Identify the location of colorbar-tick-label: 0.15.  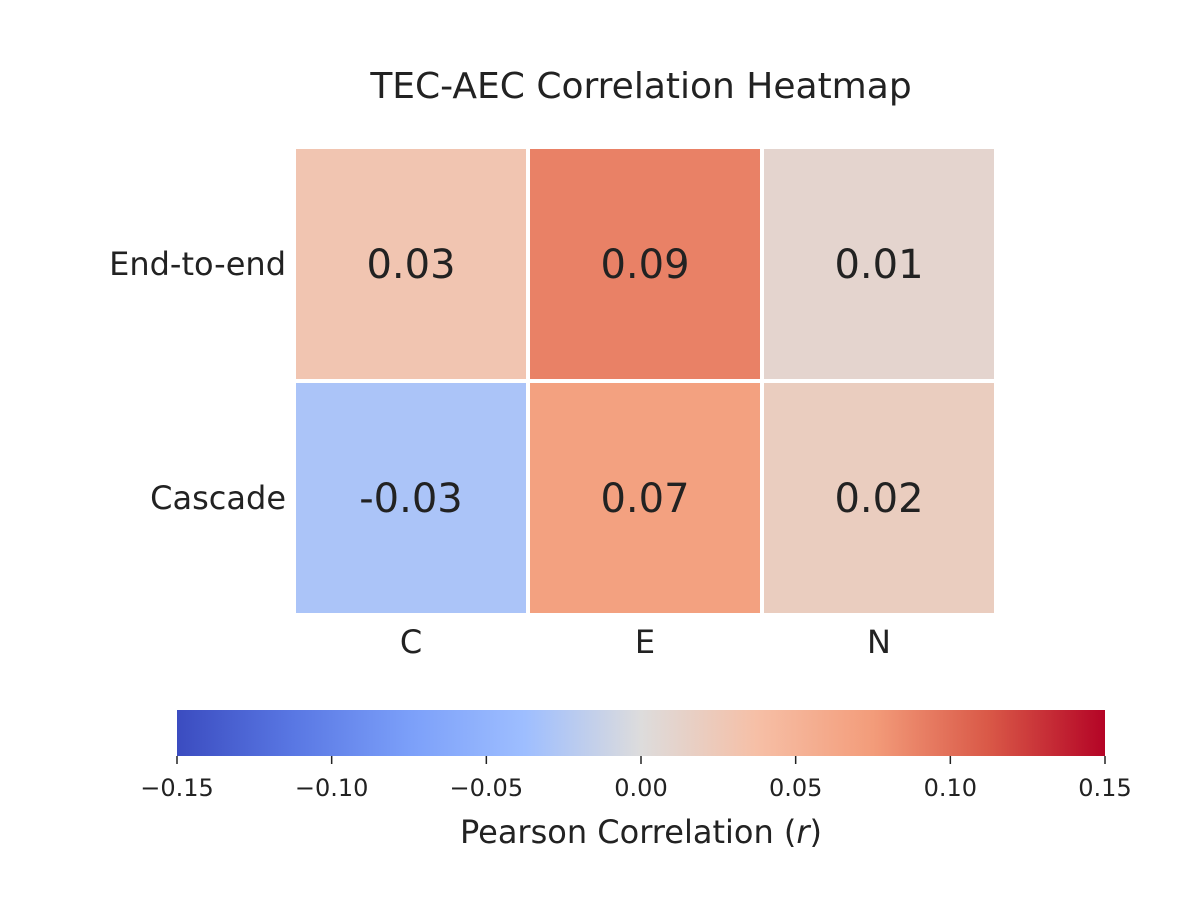
(1104, 788).